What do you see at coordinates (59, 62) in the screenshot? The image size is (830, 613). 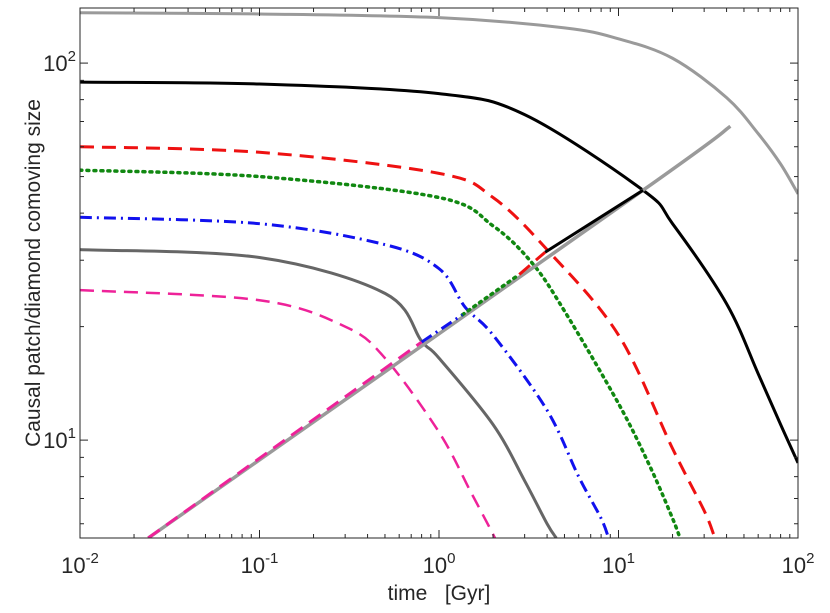 I see `y-tick-label: 10²` at bounding box center [59, 62].